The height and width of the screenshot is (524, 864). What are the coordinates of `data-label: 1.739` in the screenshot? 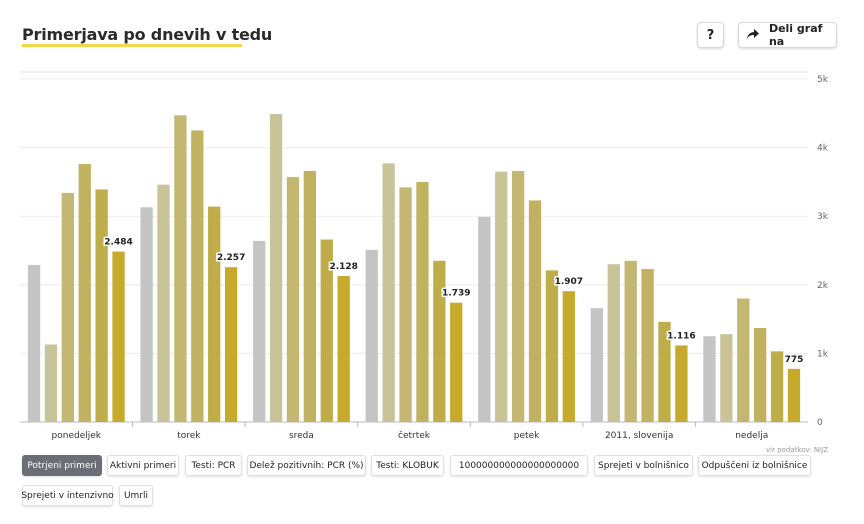 It's located at (456, 294).